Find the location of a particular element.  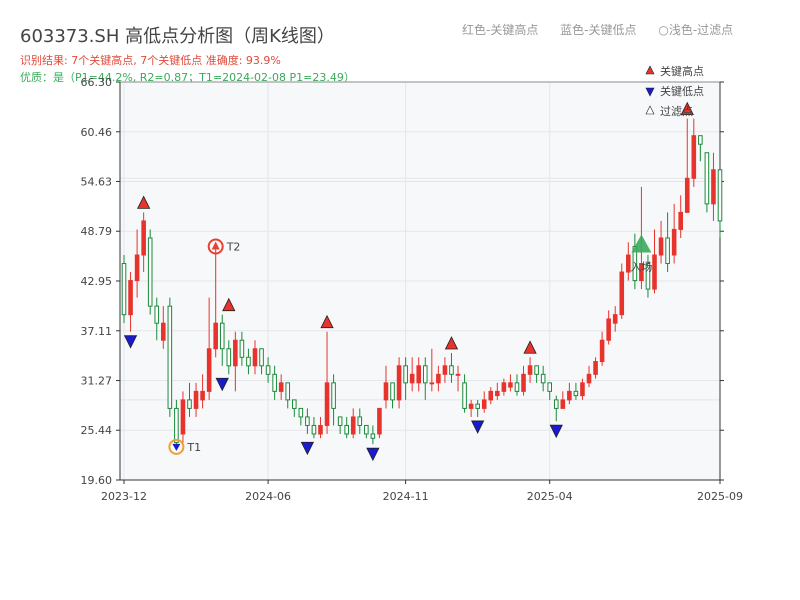

legend-high-icon is located at coordinates (650, 70).